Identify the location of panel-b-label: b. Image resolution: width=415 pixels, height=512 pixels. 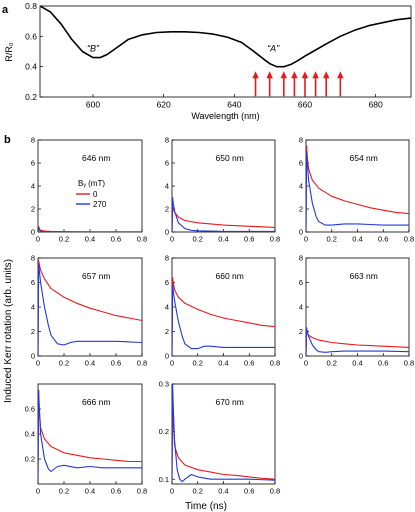
(7, 140).